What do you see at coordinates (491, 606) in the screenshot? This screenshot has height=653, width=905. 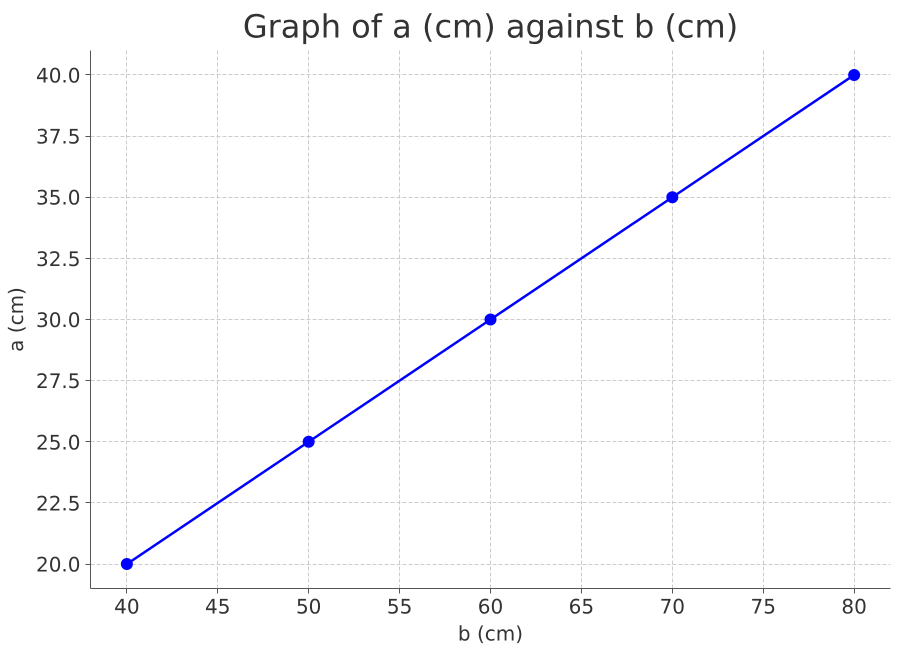 I see `x-tick-label: 60` at bounding box center [491, 606].